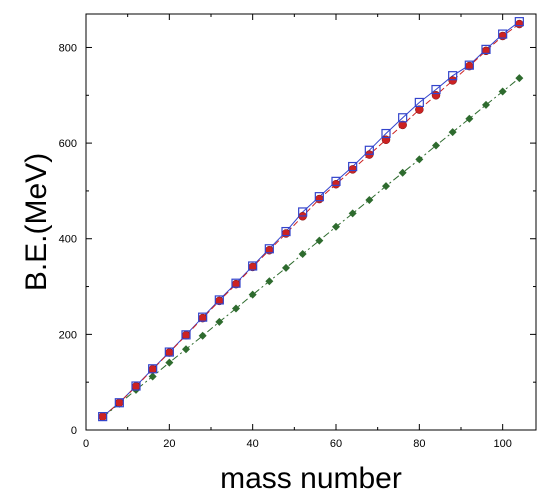  Describe the element at coordinates (68, 335) in the screenshot. I see `y-tick-label: 200` at that location.